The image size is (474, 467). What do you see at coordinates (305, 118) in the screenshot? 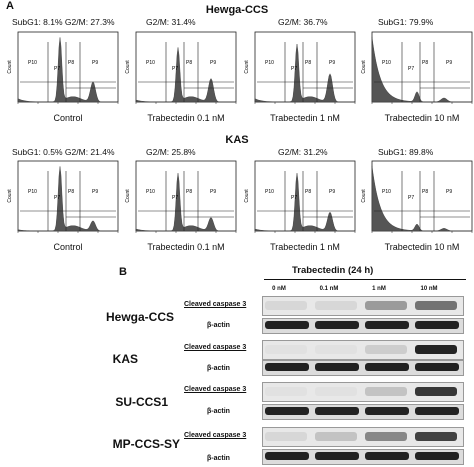
I see `treatment-label: Trabectedin 1 nM` at bounding box center [305, 118].